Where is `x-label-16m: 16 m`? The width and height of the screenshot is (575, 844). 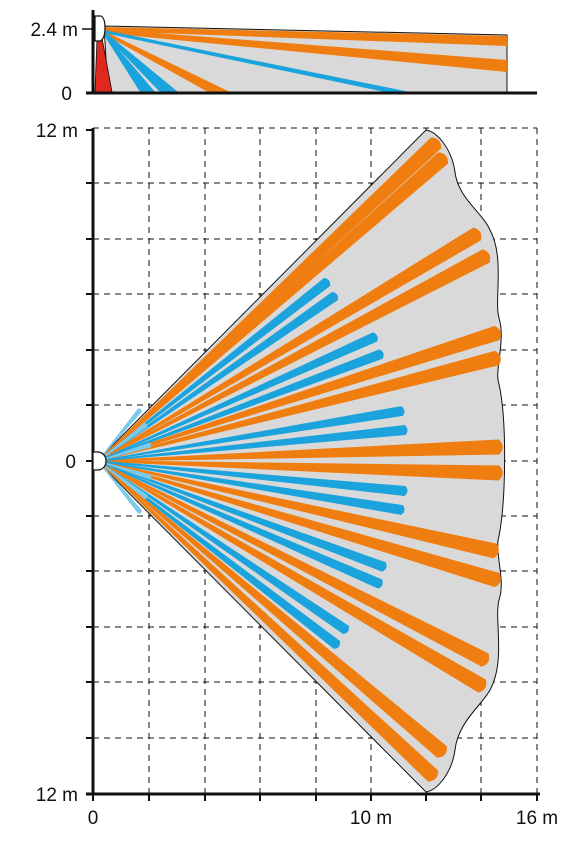
x-label-16m: 16 m is located at coordinates (537, 818).